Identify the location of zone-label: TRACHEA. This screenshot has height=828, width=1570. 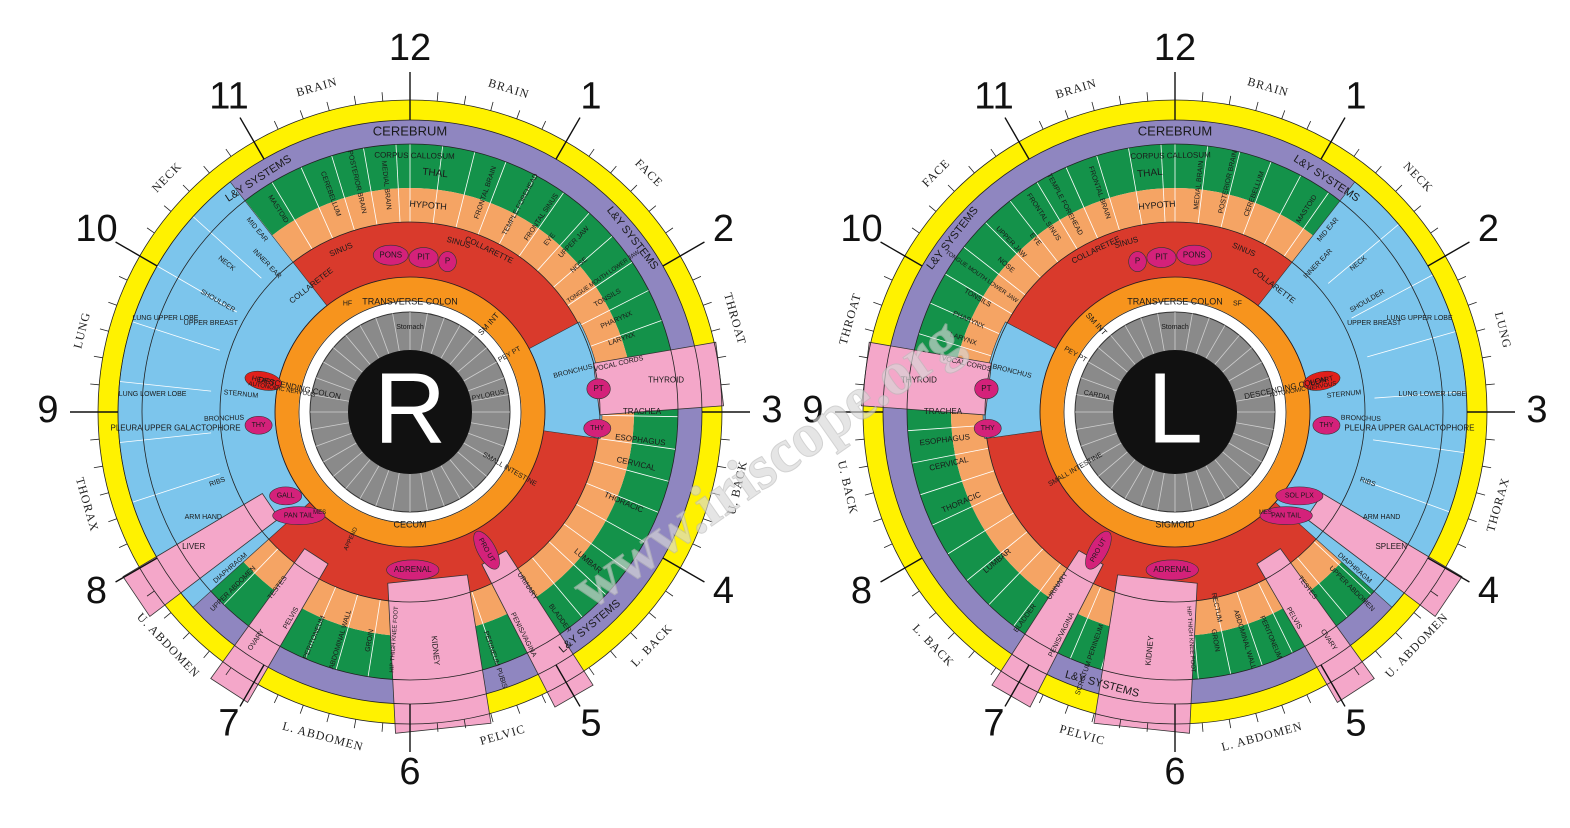
(943, 411).